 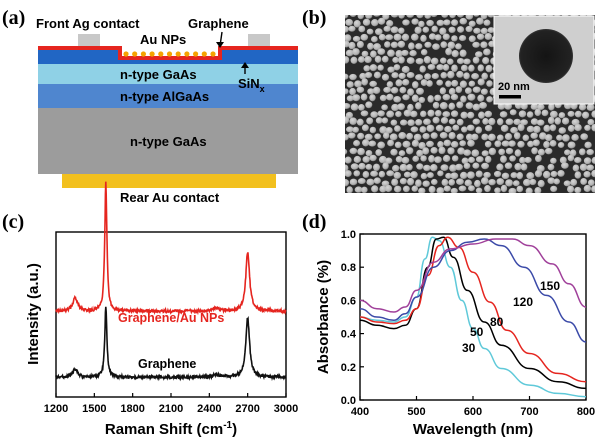 I want to click on raman-series-label-graphene: Graphene, so click(x=167, y=364).